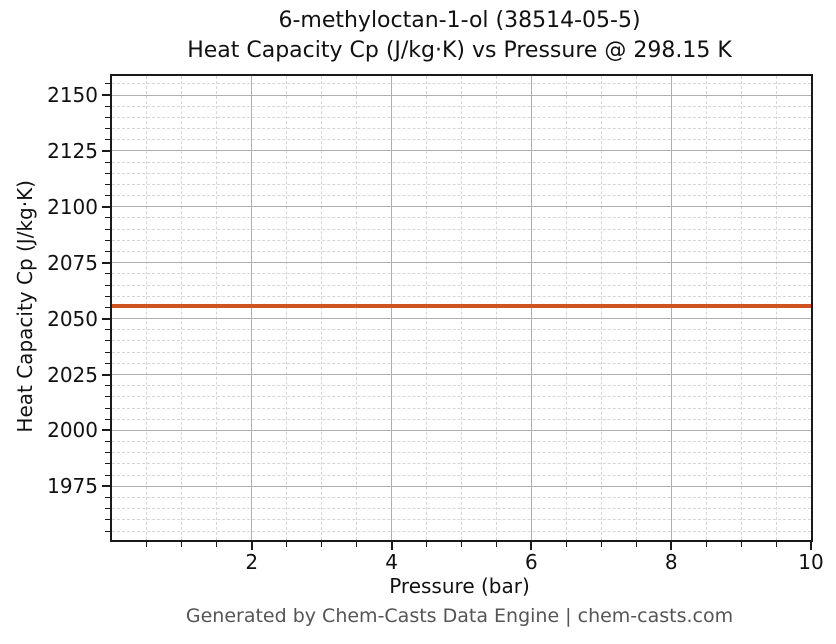 This screenshot has height=644, width=836. Describe the element at coordinates (72, 374) in the screenshot. I see `y-tick-label: 2025` at that location.